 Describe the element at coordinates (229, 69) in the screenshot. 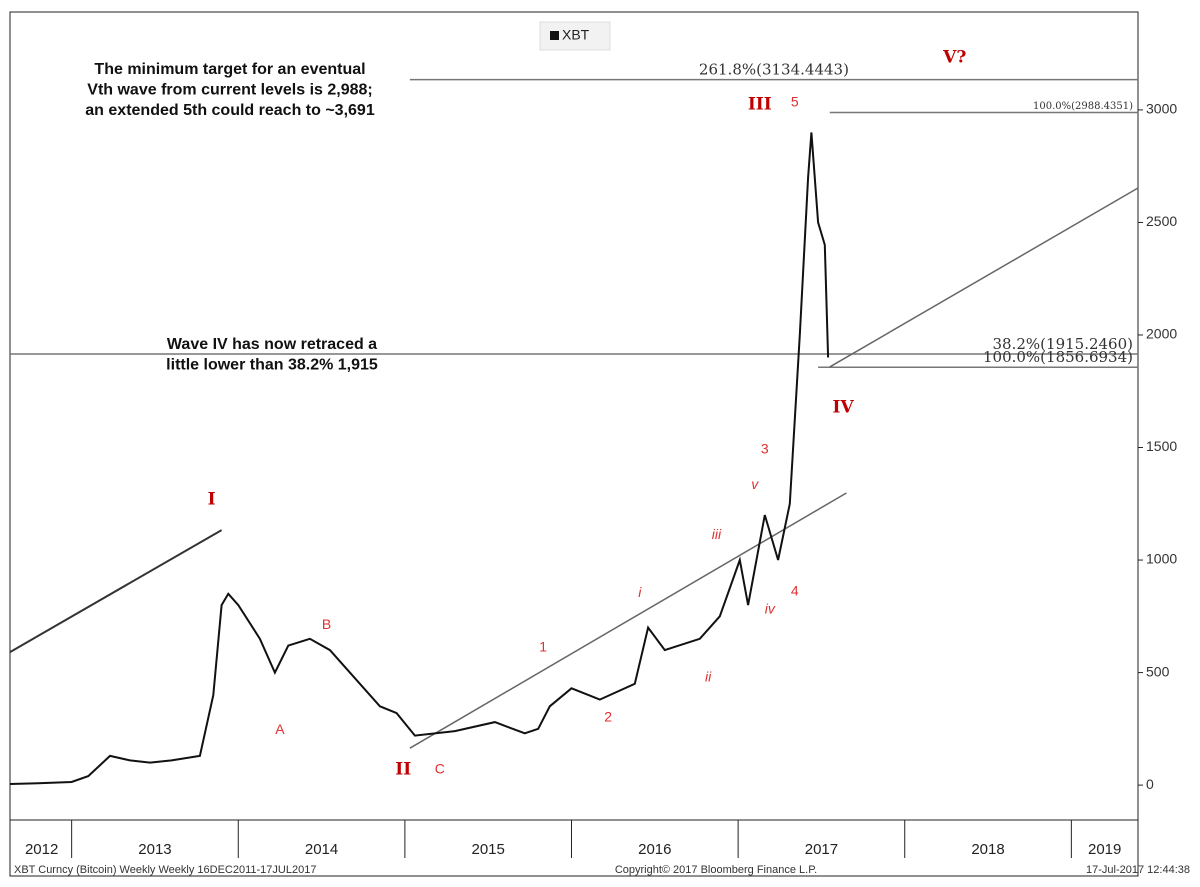

I see `annotation: The minimum target for an eventual` at that location.